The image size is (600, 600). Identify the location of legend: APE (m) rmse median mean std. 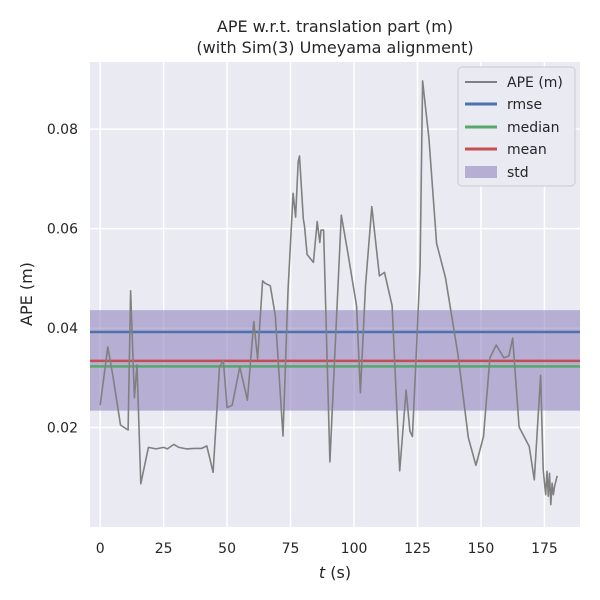
(516, 126).